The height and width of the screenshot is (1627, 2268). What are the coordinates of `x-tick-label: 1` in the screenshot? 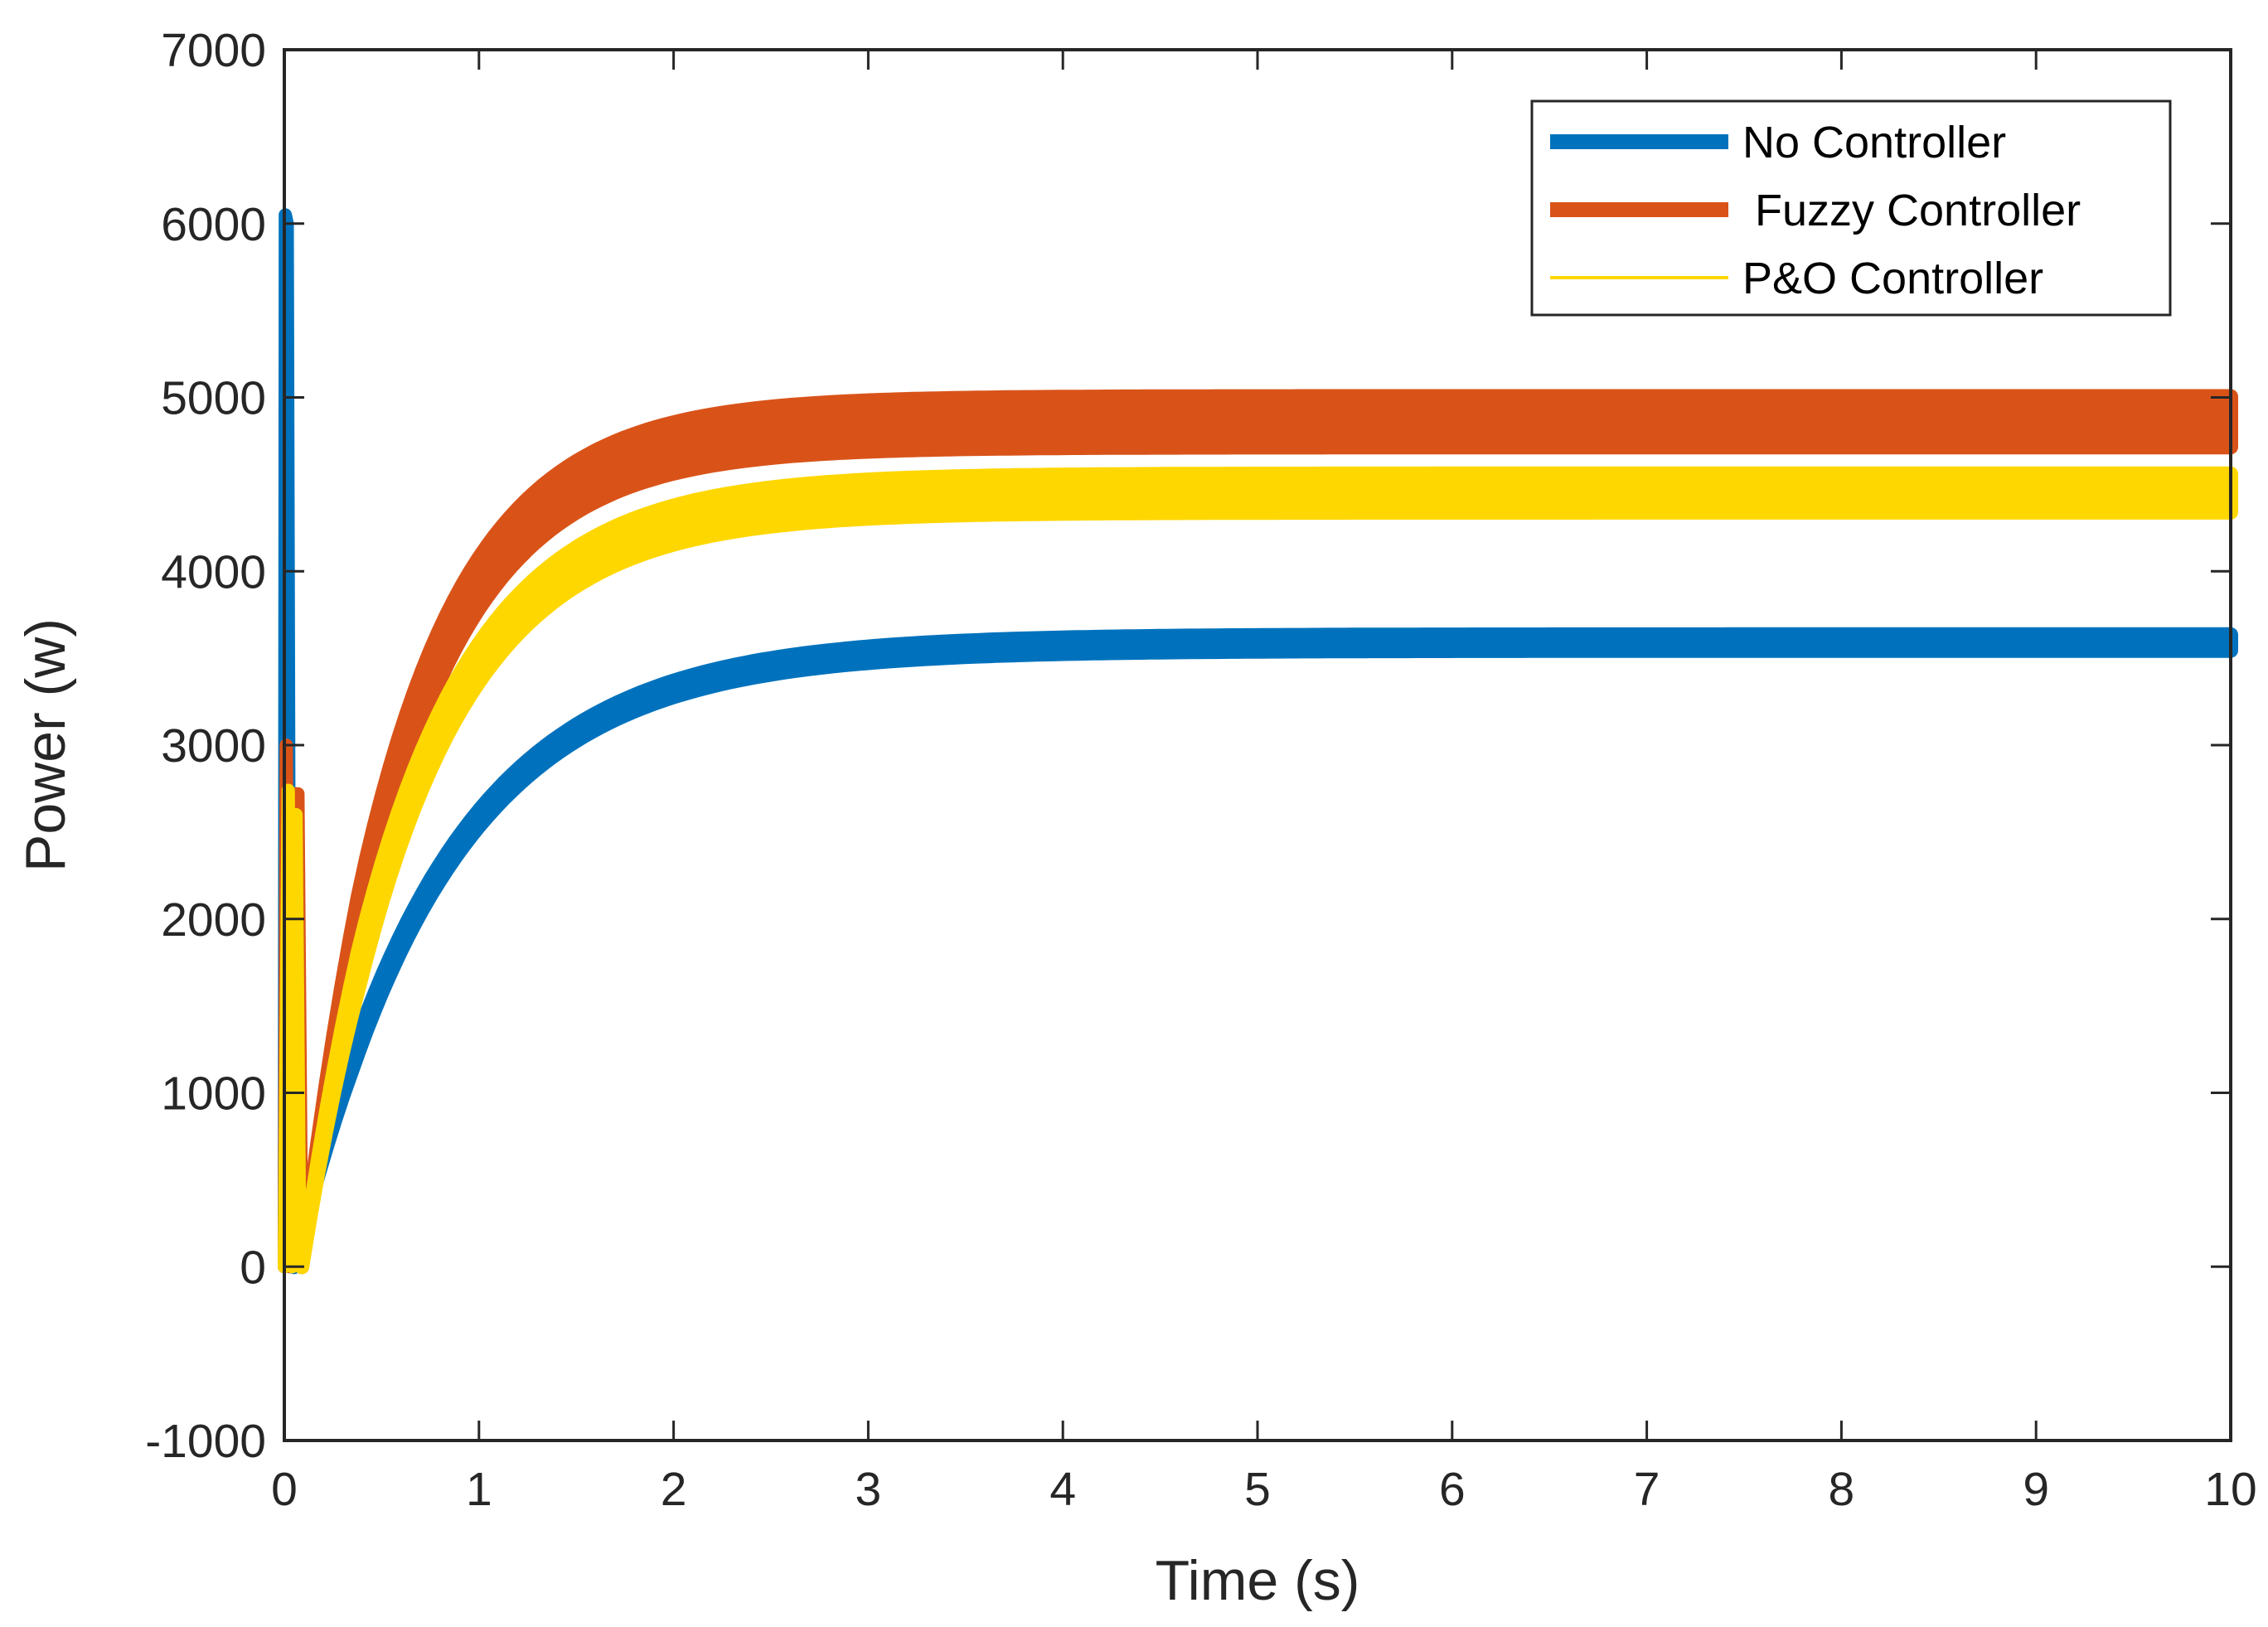 It's located at (479, 1489).